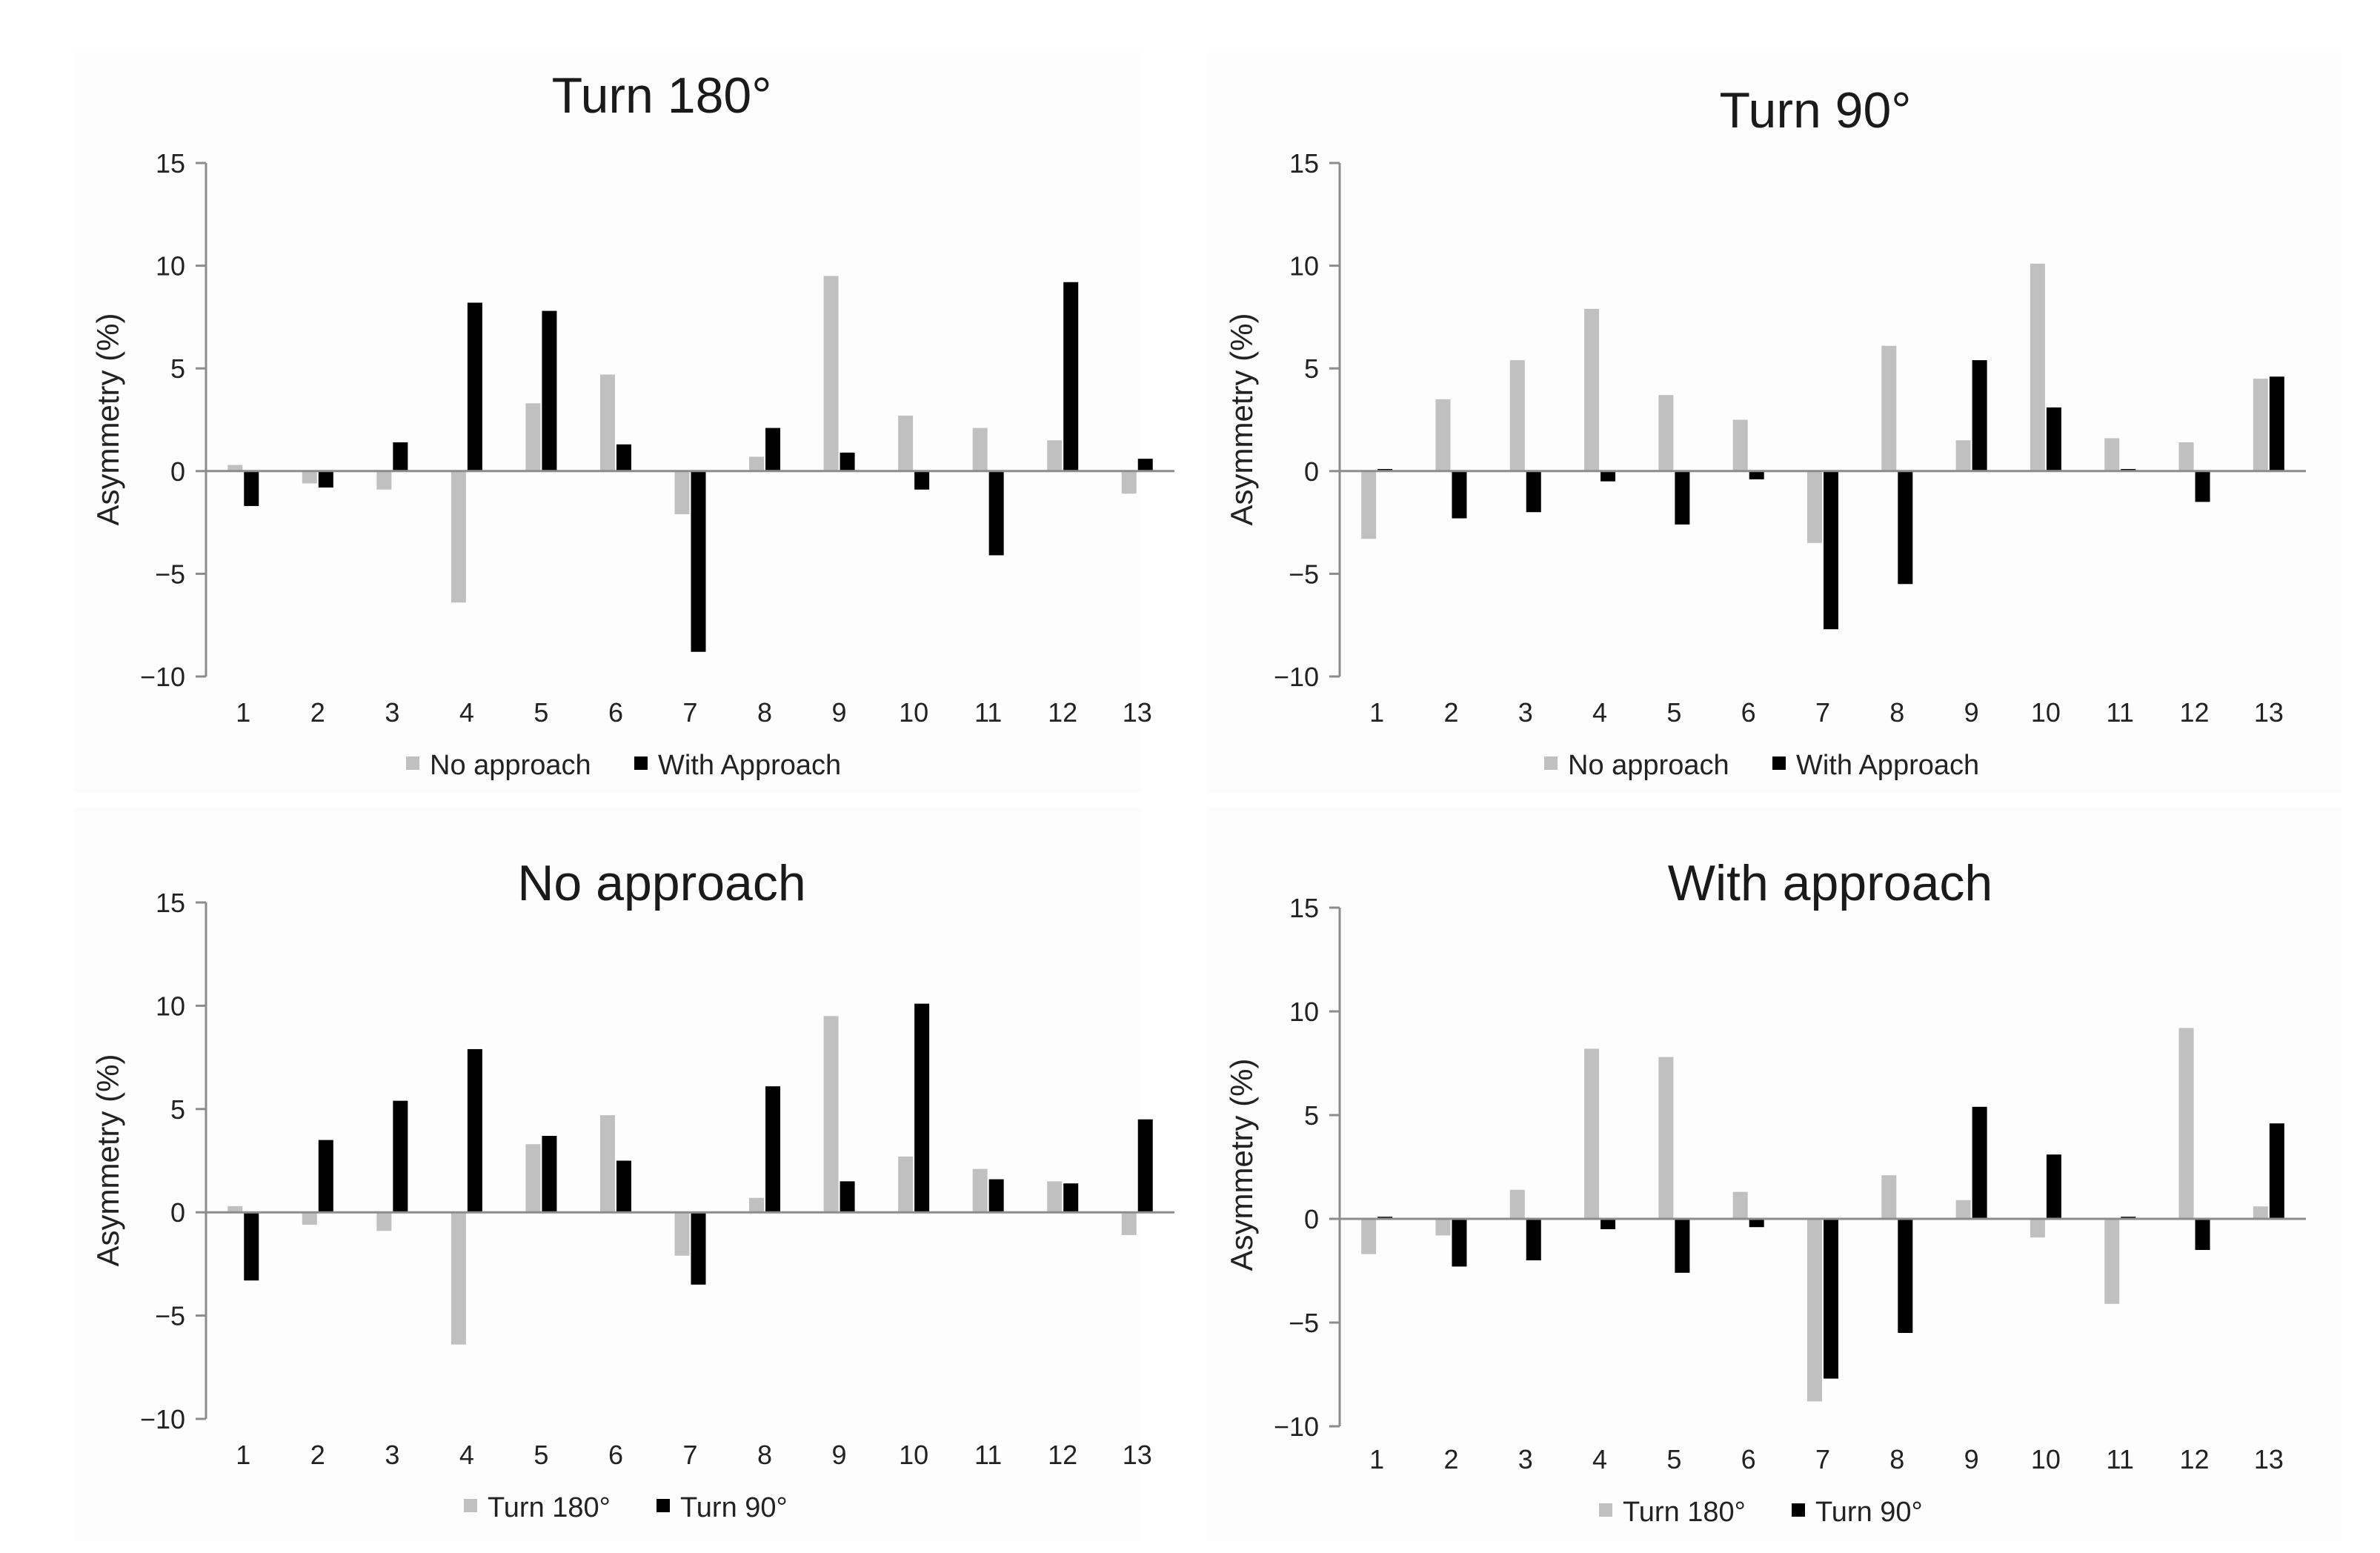  I want to click on bar-turn-180--8, so click(1889, 1197).